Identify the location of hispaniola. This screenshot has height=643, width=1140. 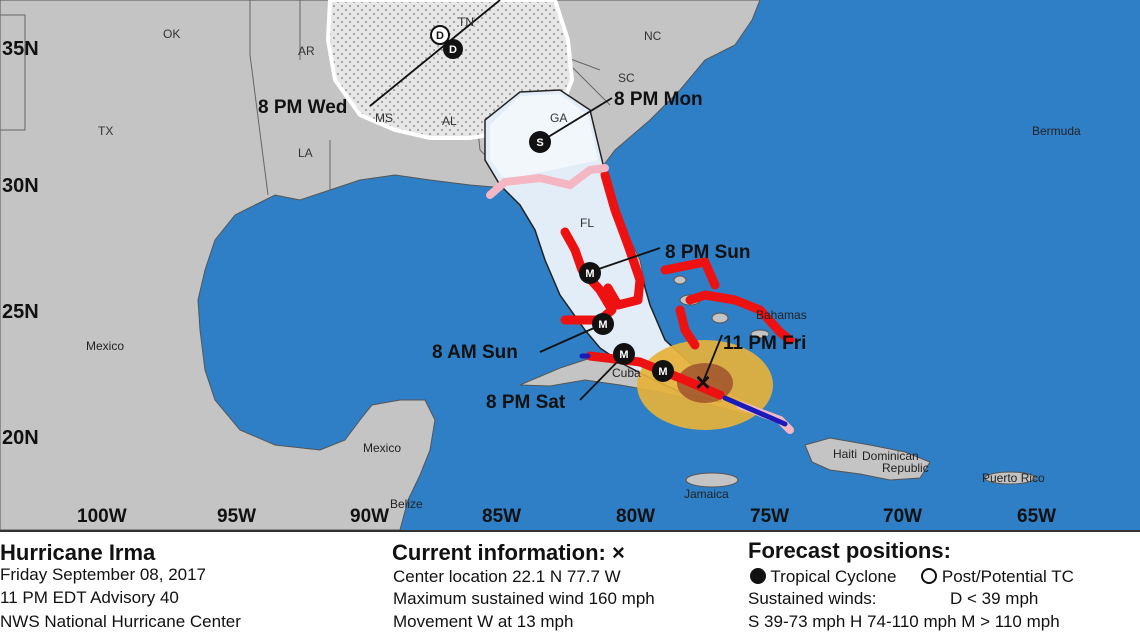
(867, 459).